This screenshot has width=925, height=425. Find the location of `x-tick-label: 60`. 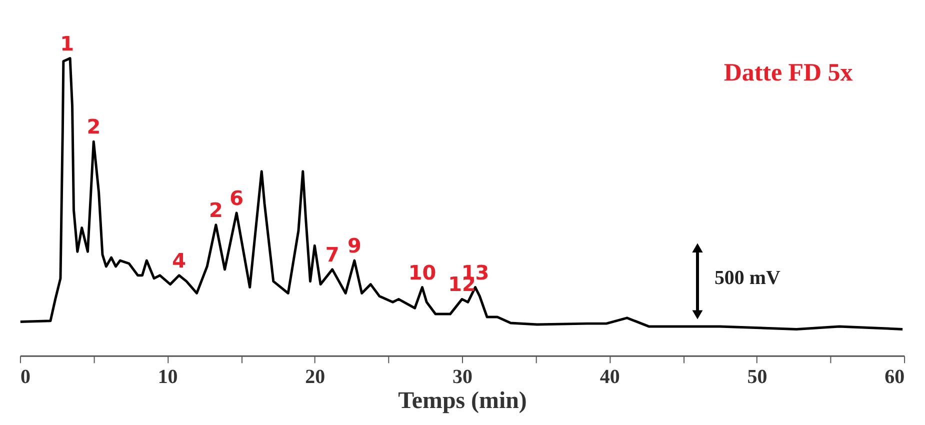

x-tick-label: 60 is located at coordinates (894, 377).